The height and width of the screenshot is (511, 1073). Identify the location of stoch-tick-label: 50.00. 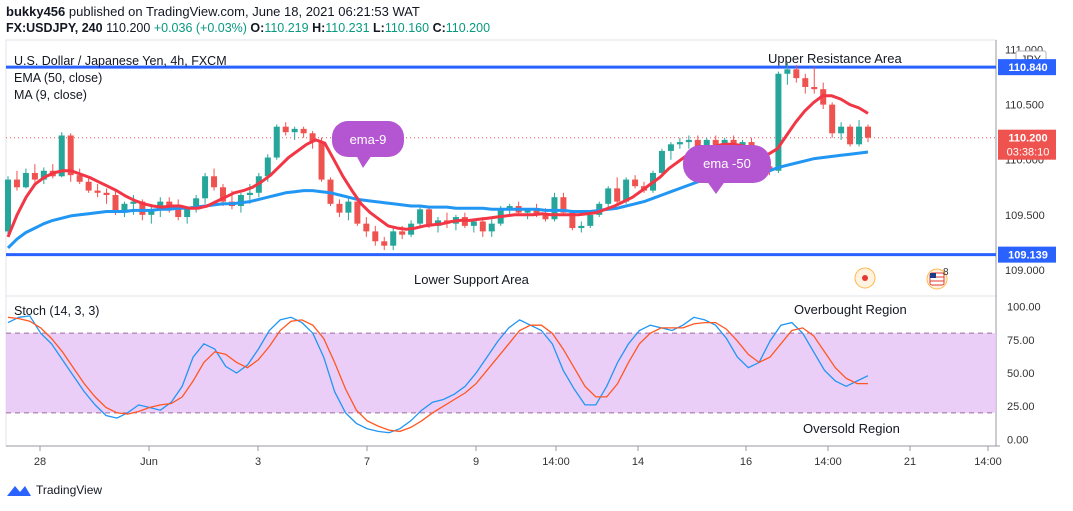
(1021, 374).